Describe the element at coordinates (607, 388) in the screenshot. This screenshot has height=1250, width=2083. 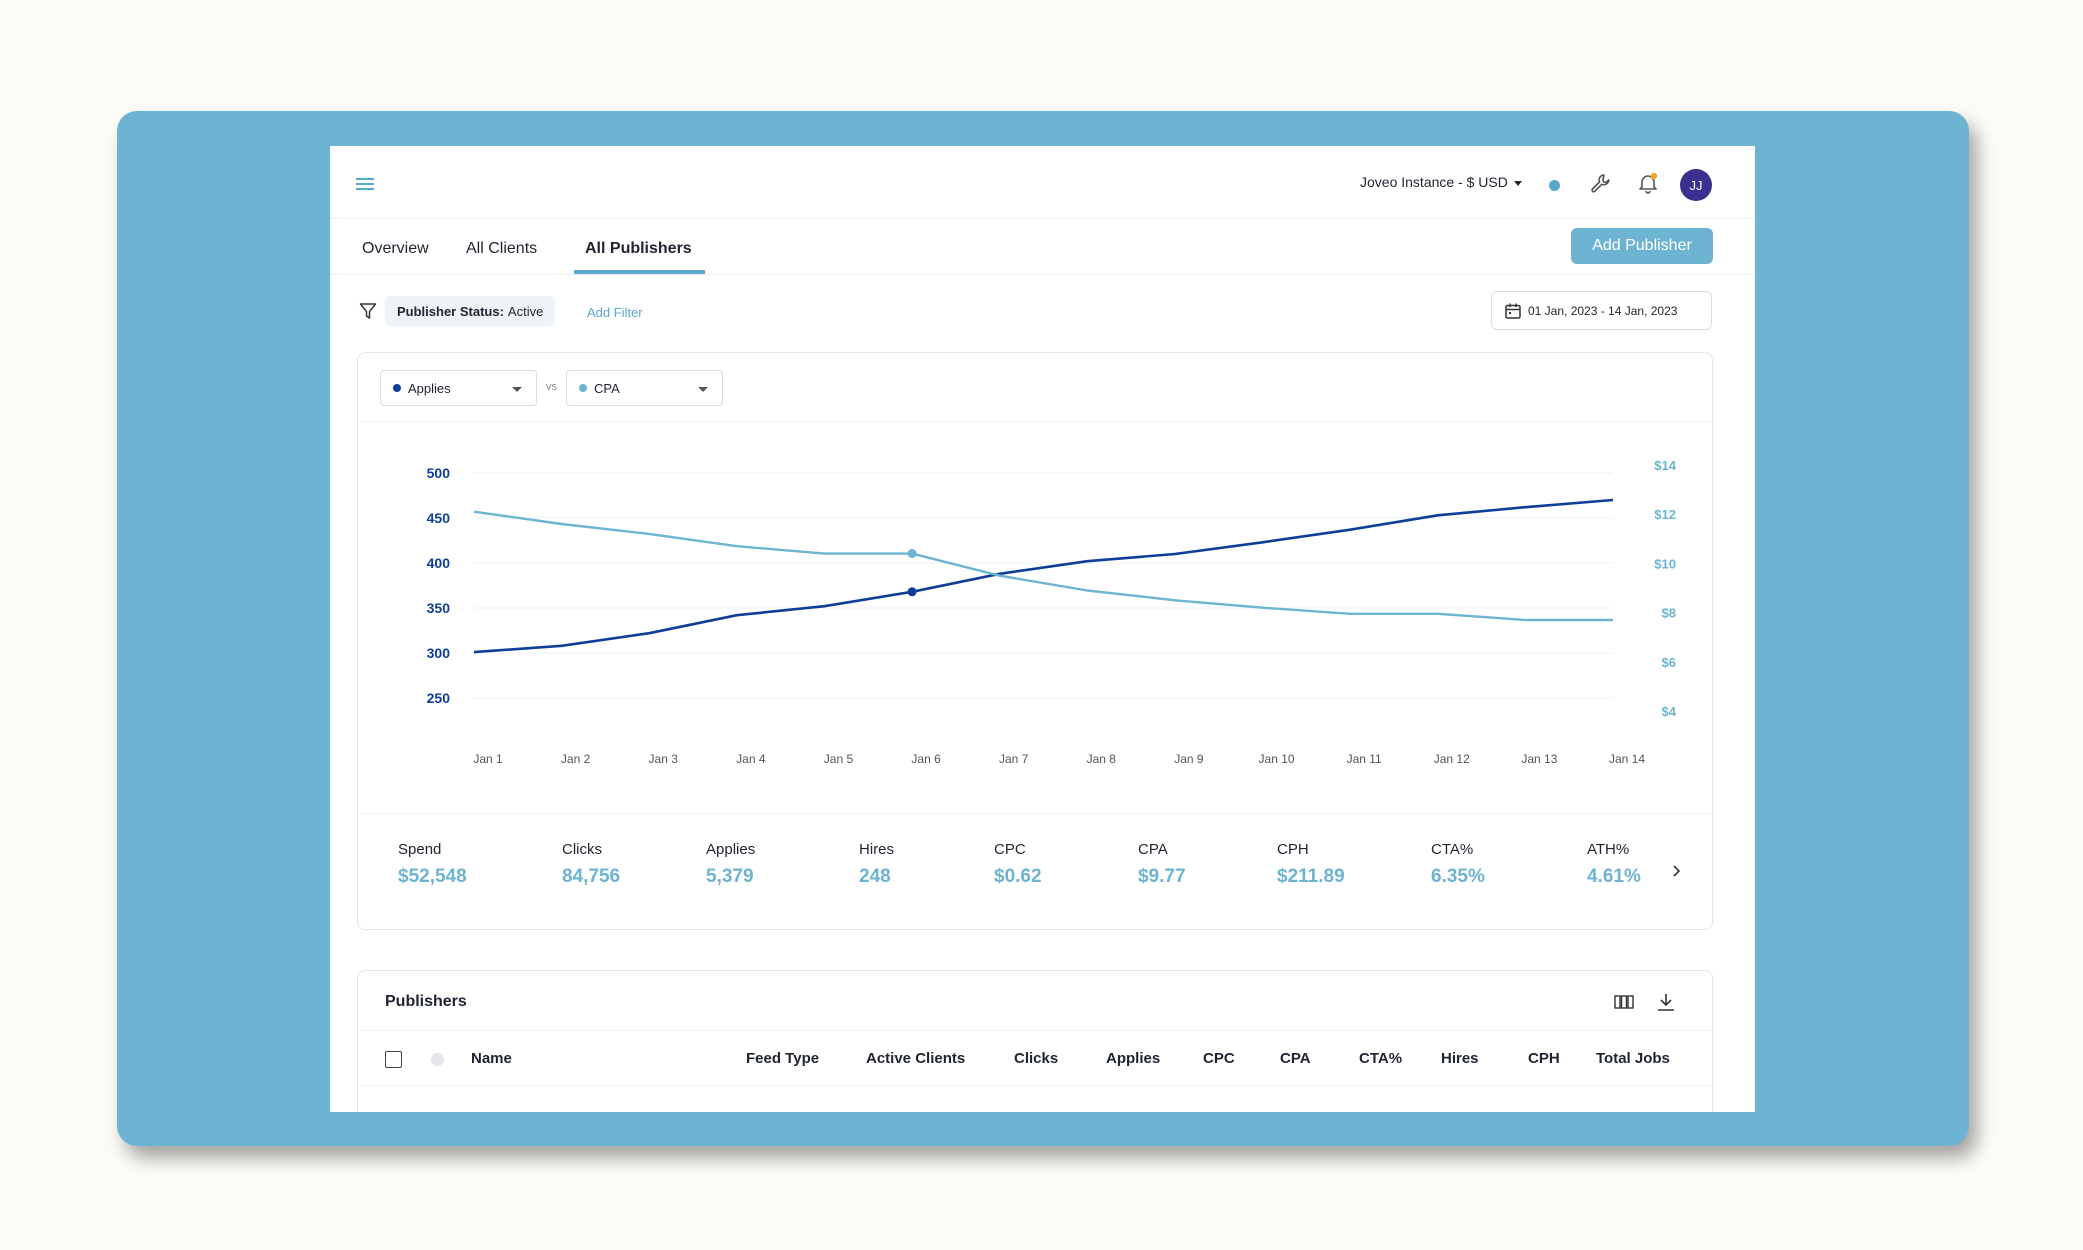
I see `right-metric-label: CPA` at that location.